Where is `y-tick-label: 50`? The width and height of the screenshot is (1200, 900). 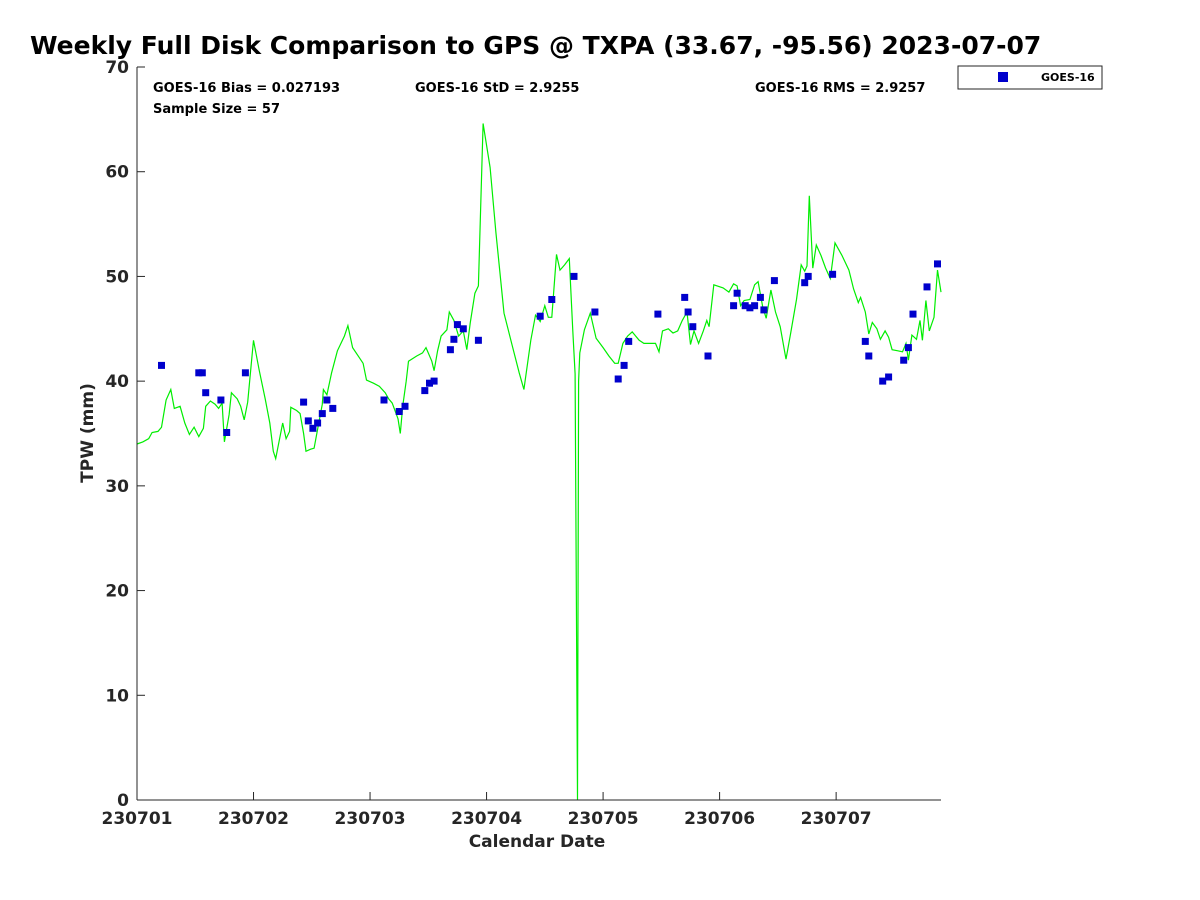 y-tick-label: 50 is located at coordinates (117, 277).